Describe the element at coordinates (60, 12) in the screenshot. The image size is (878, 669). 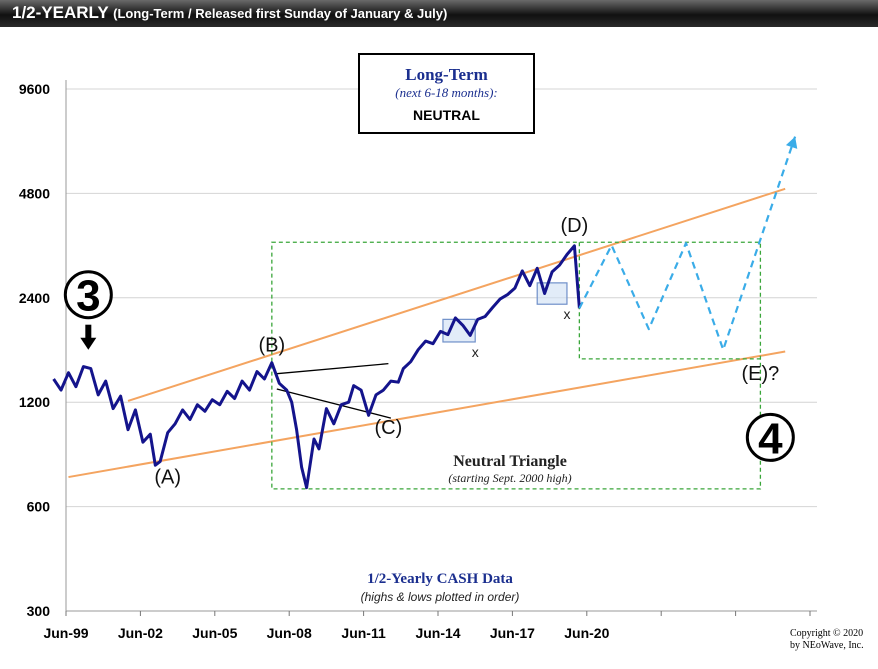
I see `header-title-text: 1/2-YEARLY` at that location.